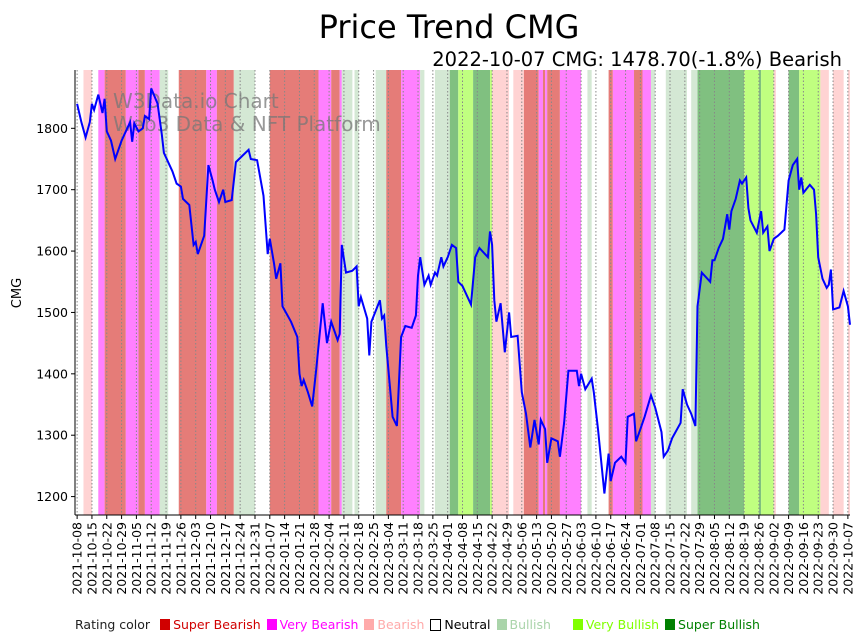 Image resolution: width=866 pixels, height=641 pixels. I want to click on x-tick-label: 2021-12-10, so click(210, 558).